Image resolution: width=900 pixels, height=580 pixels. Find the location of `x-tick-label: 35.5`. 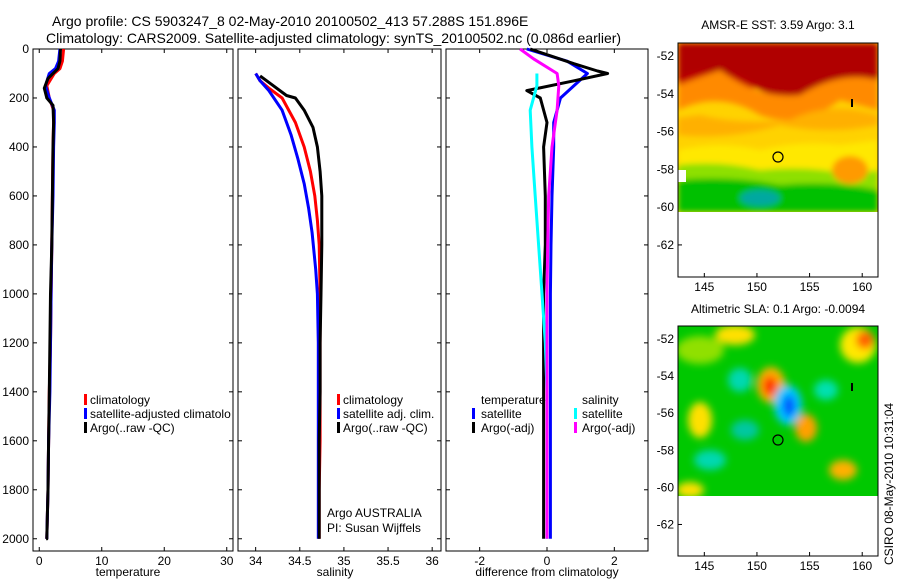

x-tick-label: 35.5 is located at coordinates (388, 561).